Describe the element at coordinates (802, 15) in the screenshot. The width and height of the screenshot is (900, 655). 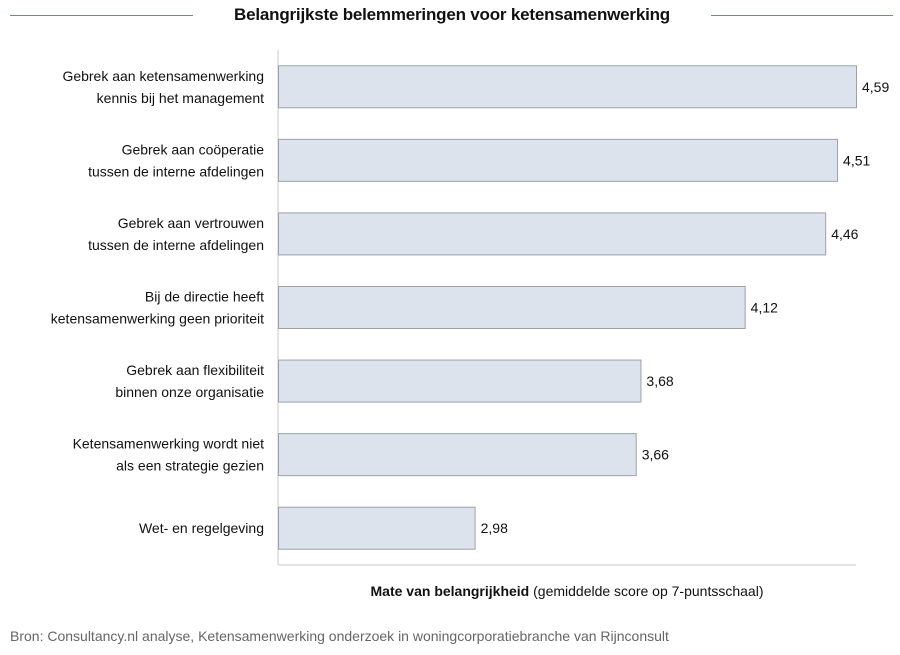
I see `title-rule-right` at that location.